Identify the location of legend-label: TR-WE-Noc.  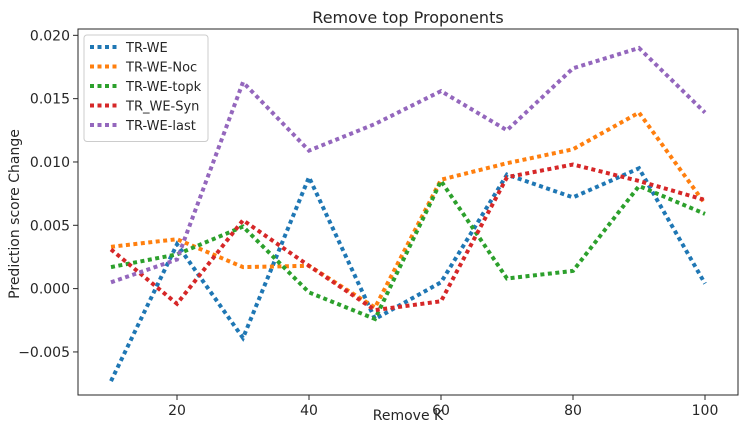
(161, 68).